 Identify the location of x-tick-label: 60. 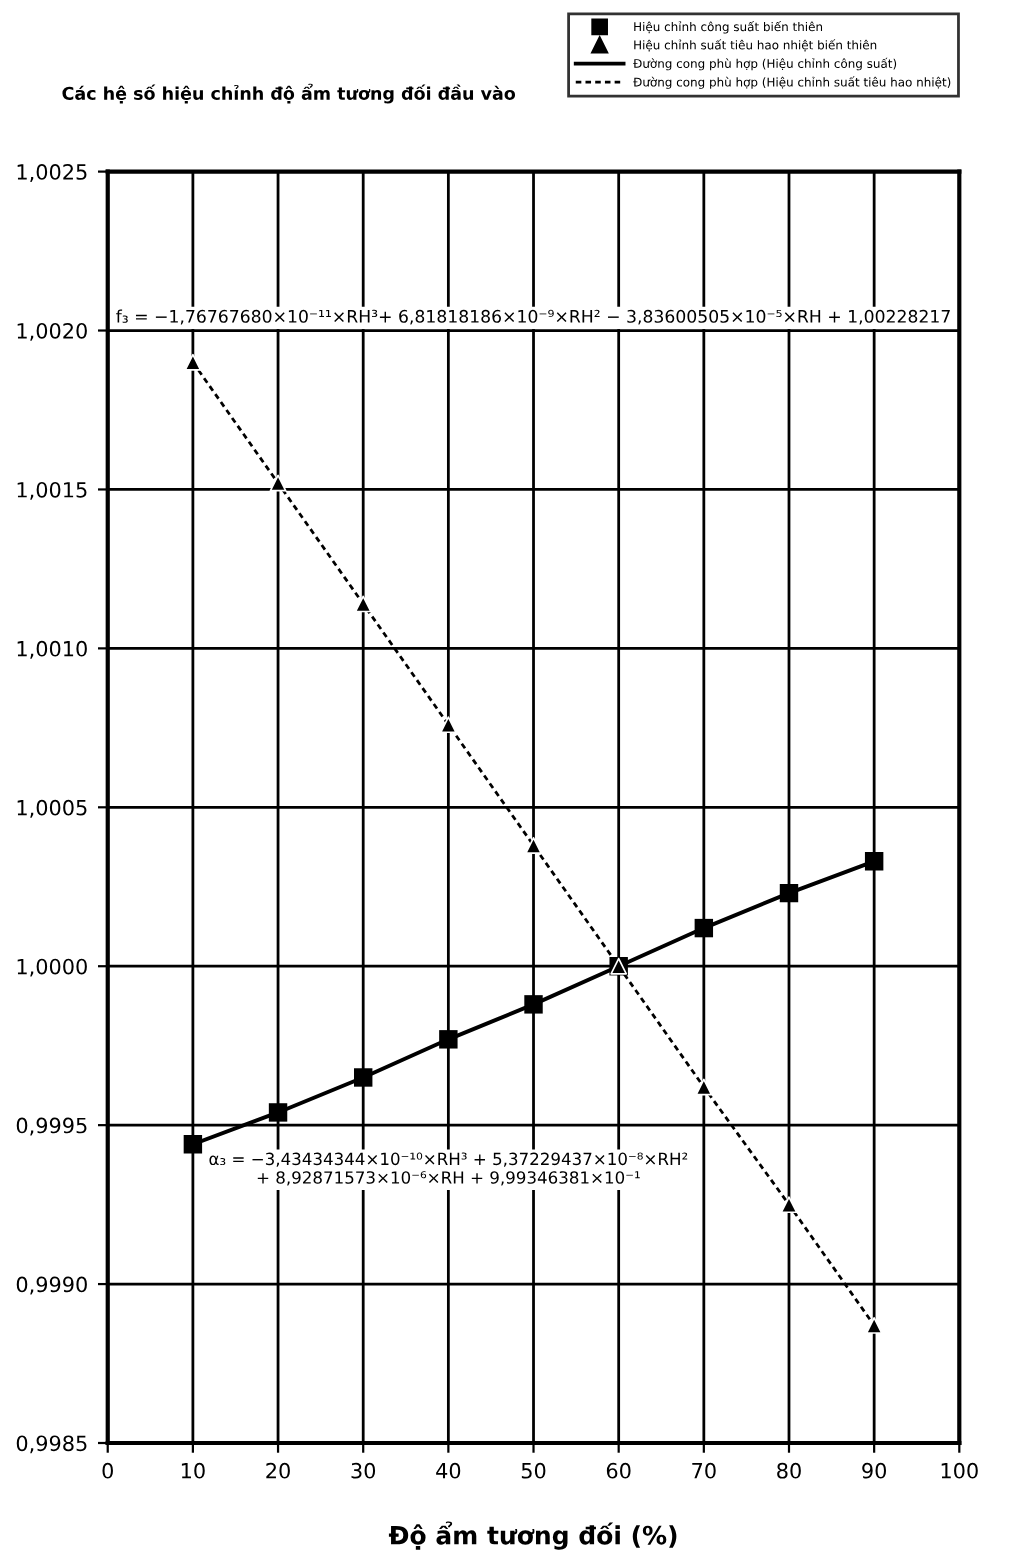
(618, 1470).